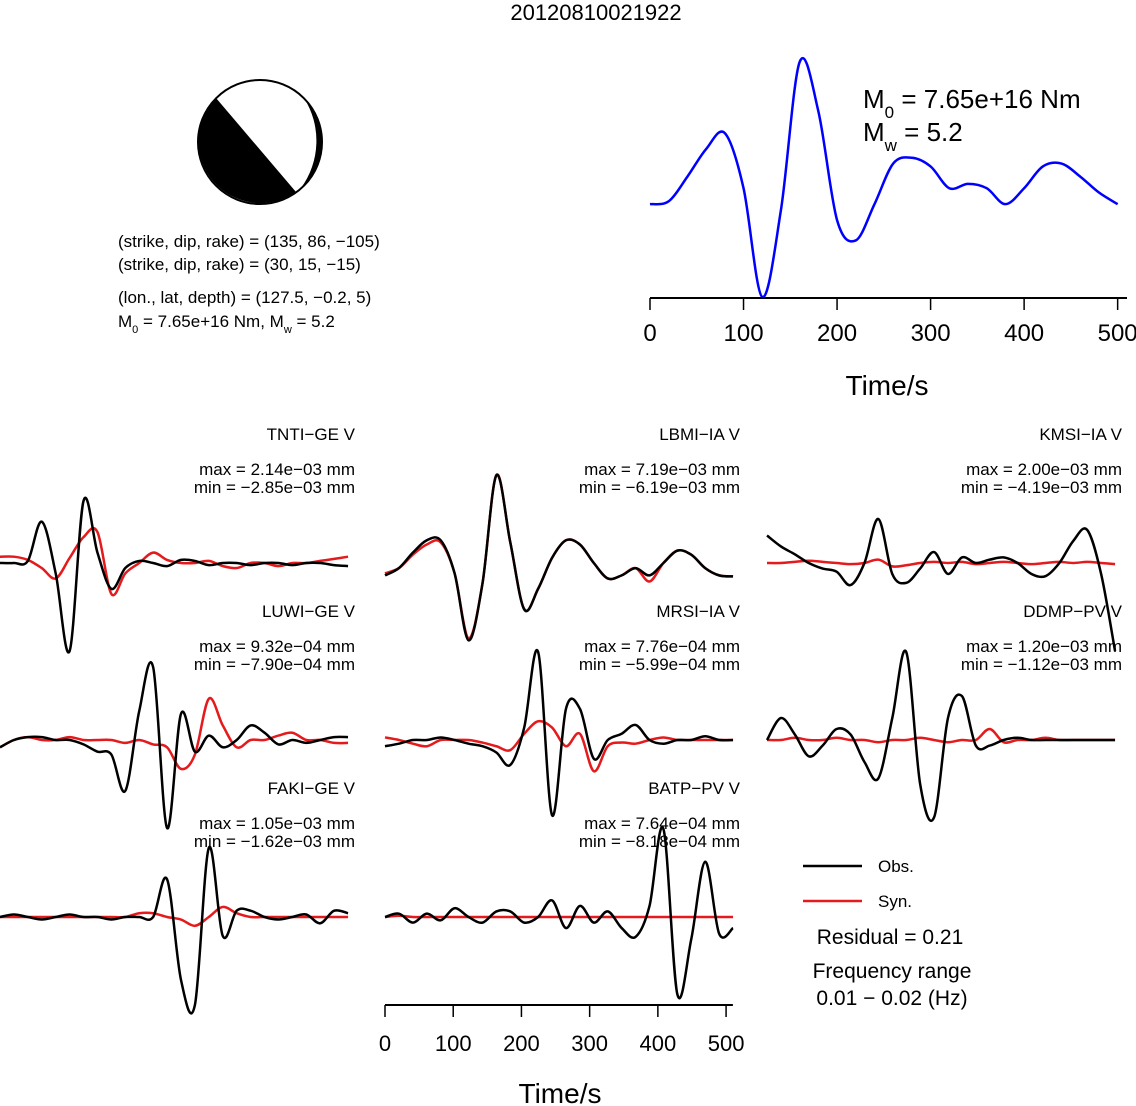 Image resolution: width=1136 pixels, height=1106 pixels. What do you see at coordinates (662, 469) in the screenshot?
I see `max-label: max = 7.19e−03 mm` at bounding box center [662, 469].